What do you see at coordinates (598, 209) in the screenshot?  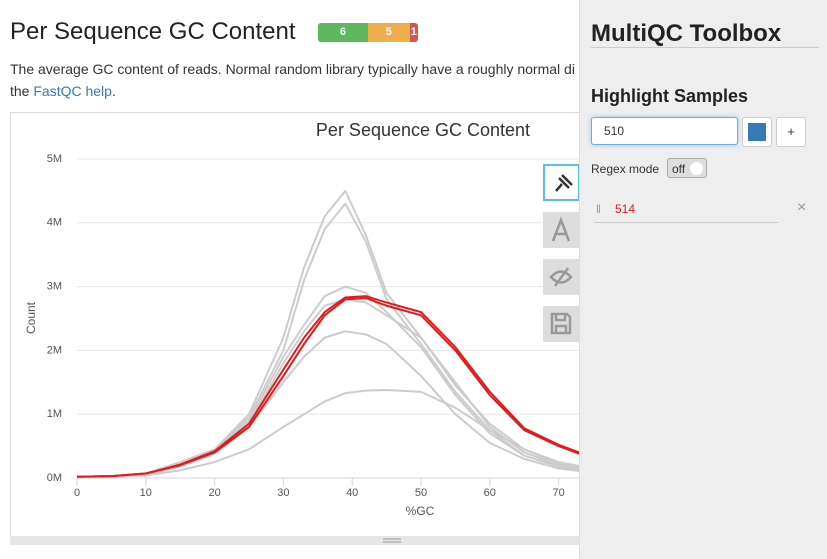 I see `drag-handle: ‖` at bounding box center [598, 209].